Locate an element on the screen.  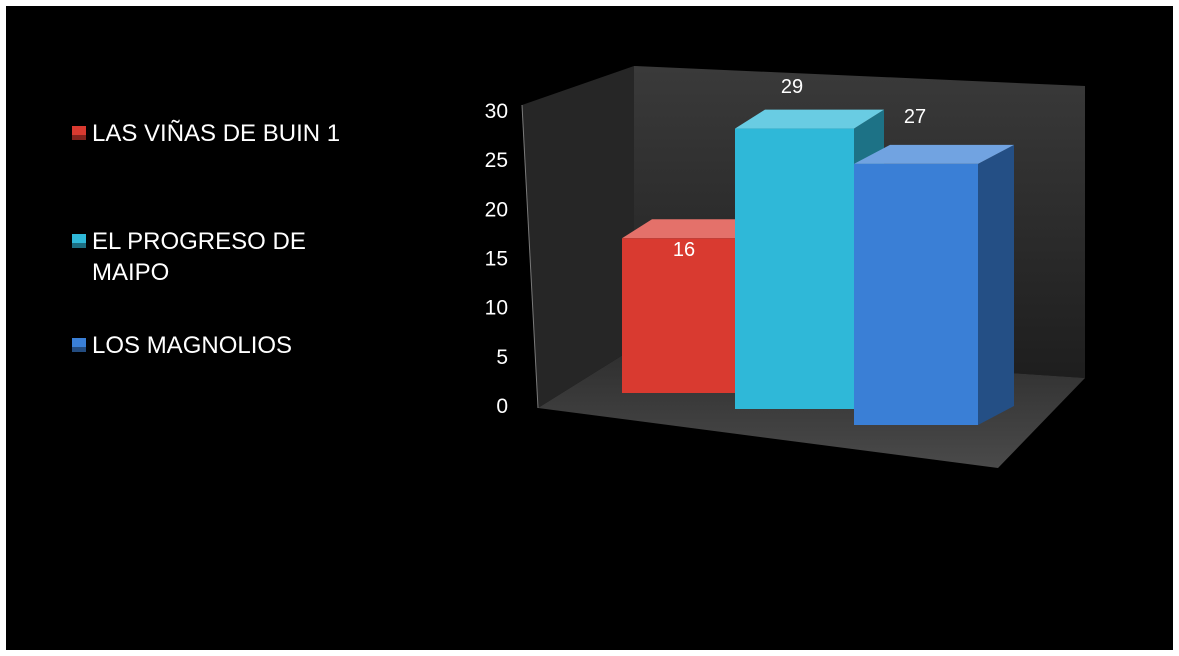
y-tick-label: 30 is located at coordinates (496, 111).